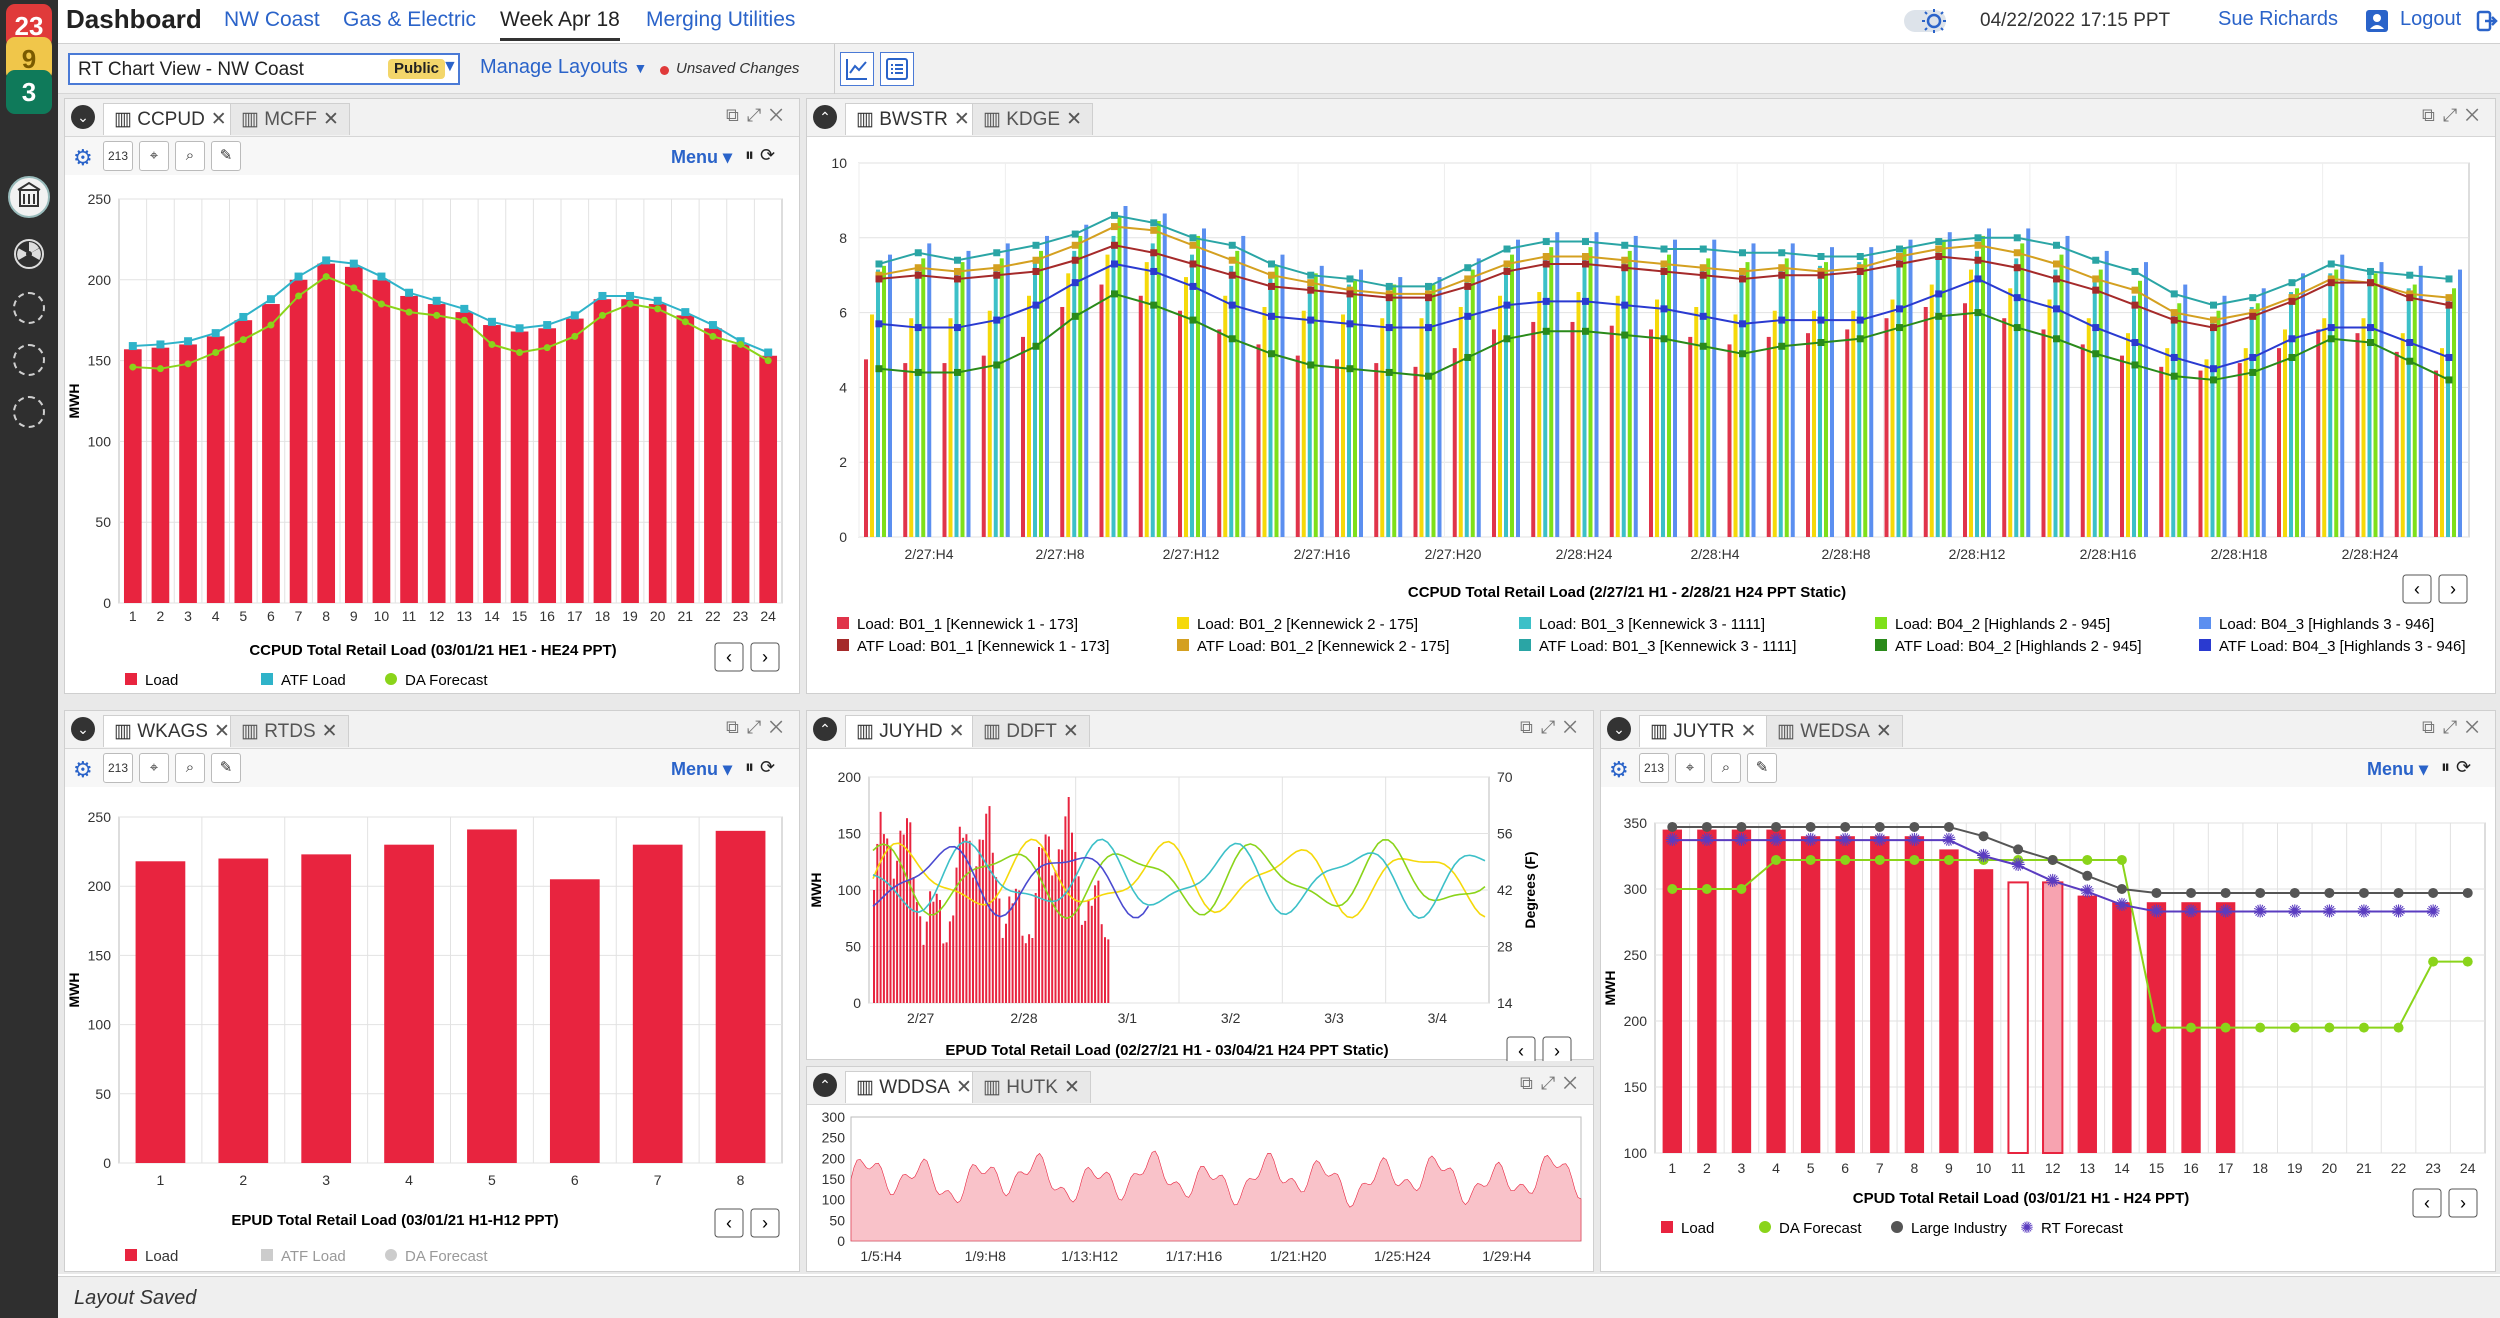  I want to click on tab-hutk: ▥ HUTK ✕, so click(1031, 1087).